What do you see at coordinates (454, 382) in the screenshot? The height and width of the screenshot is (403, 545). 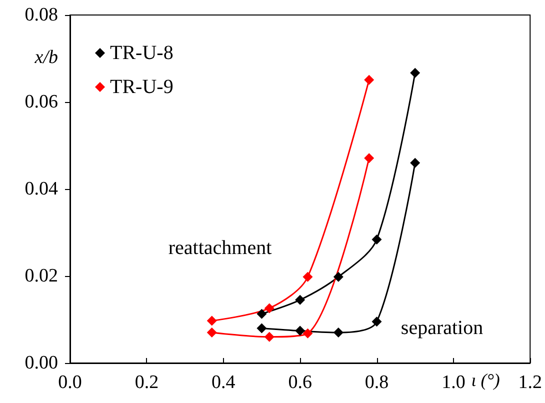 I see `x-tick-label: 1.0` at bounding box center [454, 382].